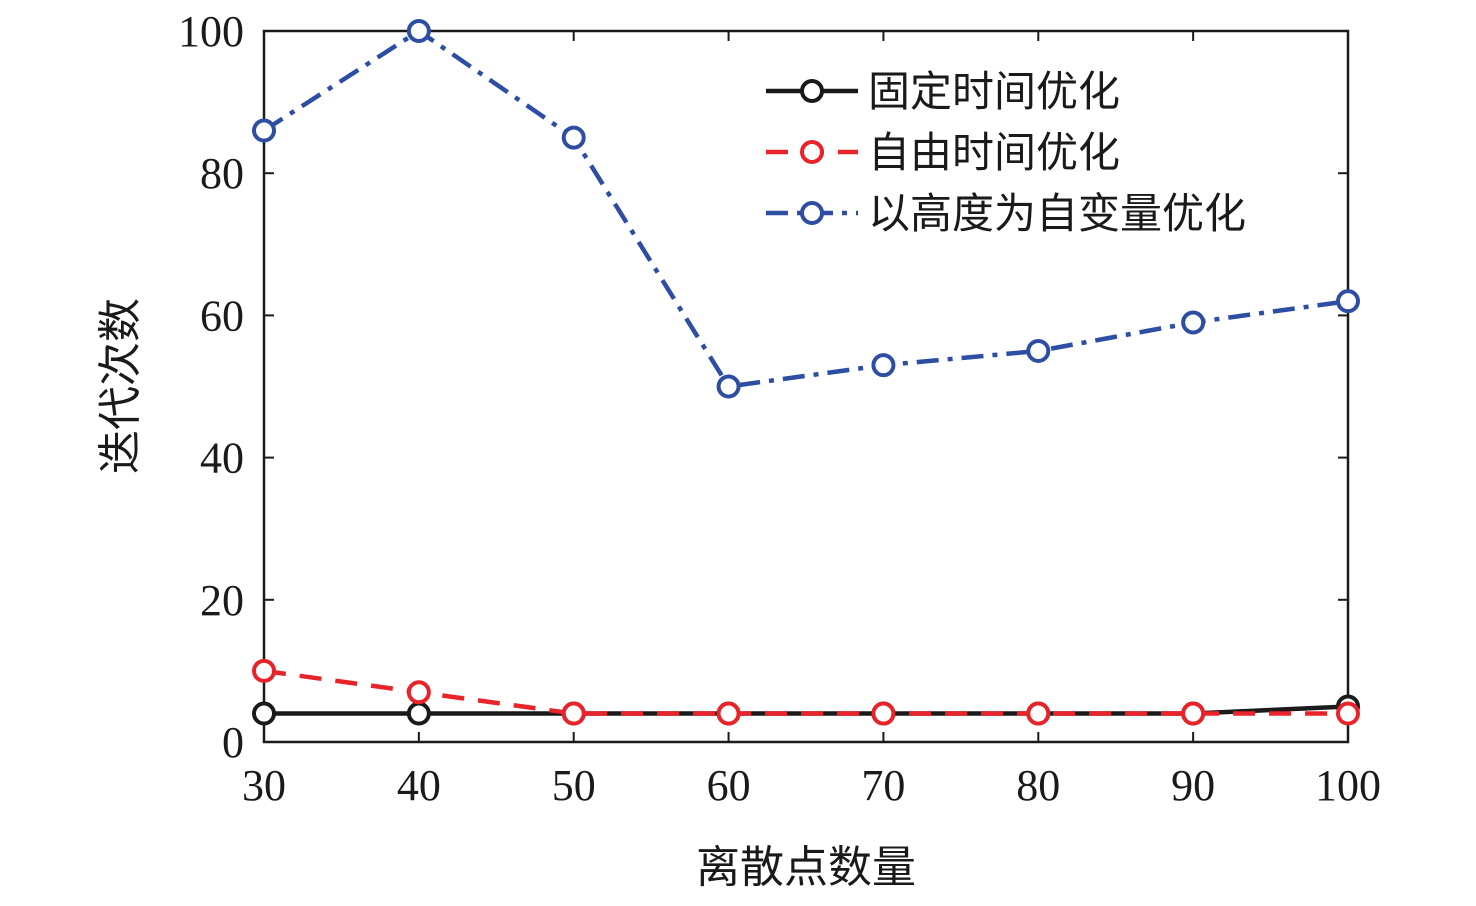  I want to click on x-tick-label: 40, so click(419, 785).